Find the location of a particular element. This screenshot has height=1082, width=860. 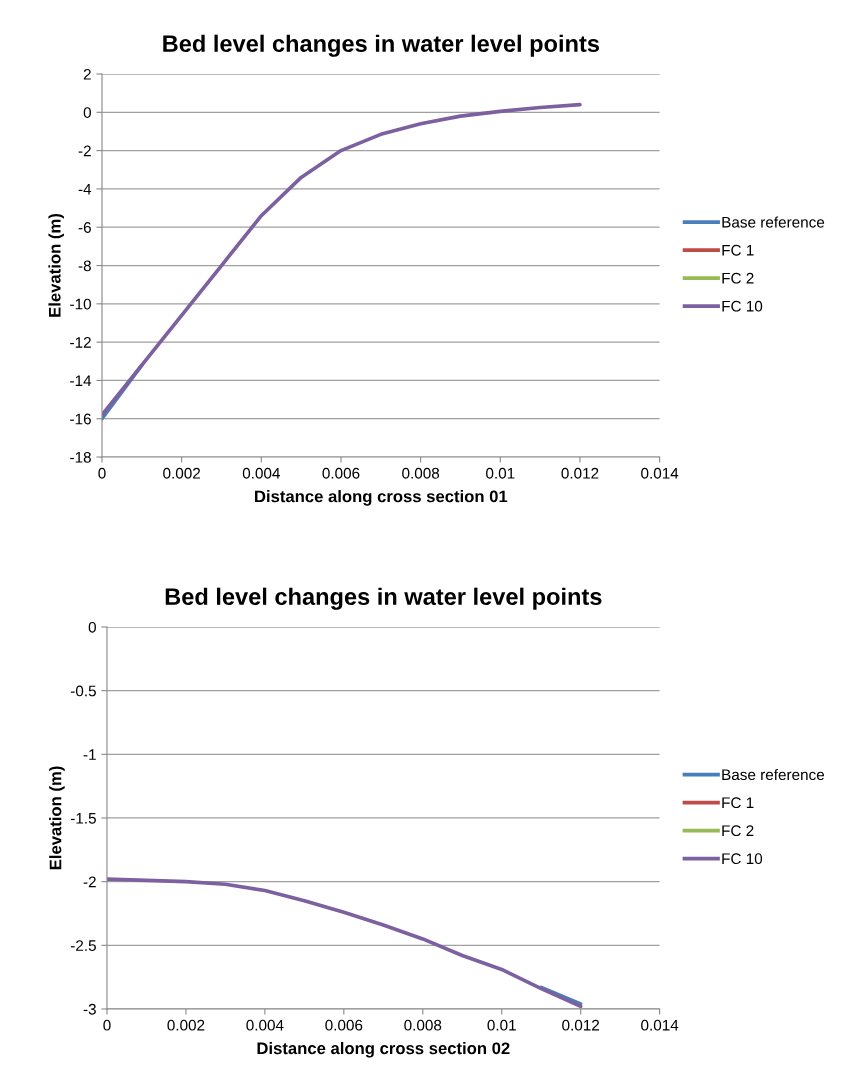

y-tick-label: -0.5 is located at coordinates (83, 691).